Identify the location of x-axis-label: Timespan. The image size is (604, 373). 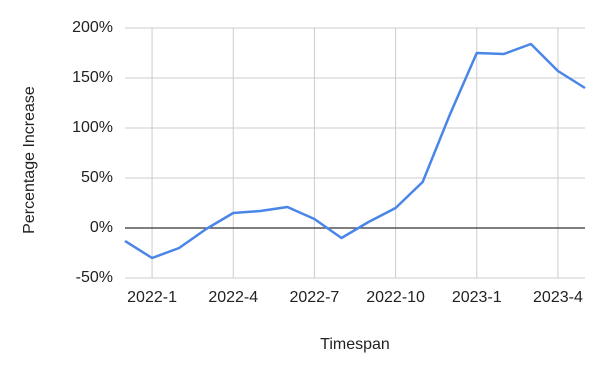
(355, 344).